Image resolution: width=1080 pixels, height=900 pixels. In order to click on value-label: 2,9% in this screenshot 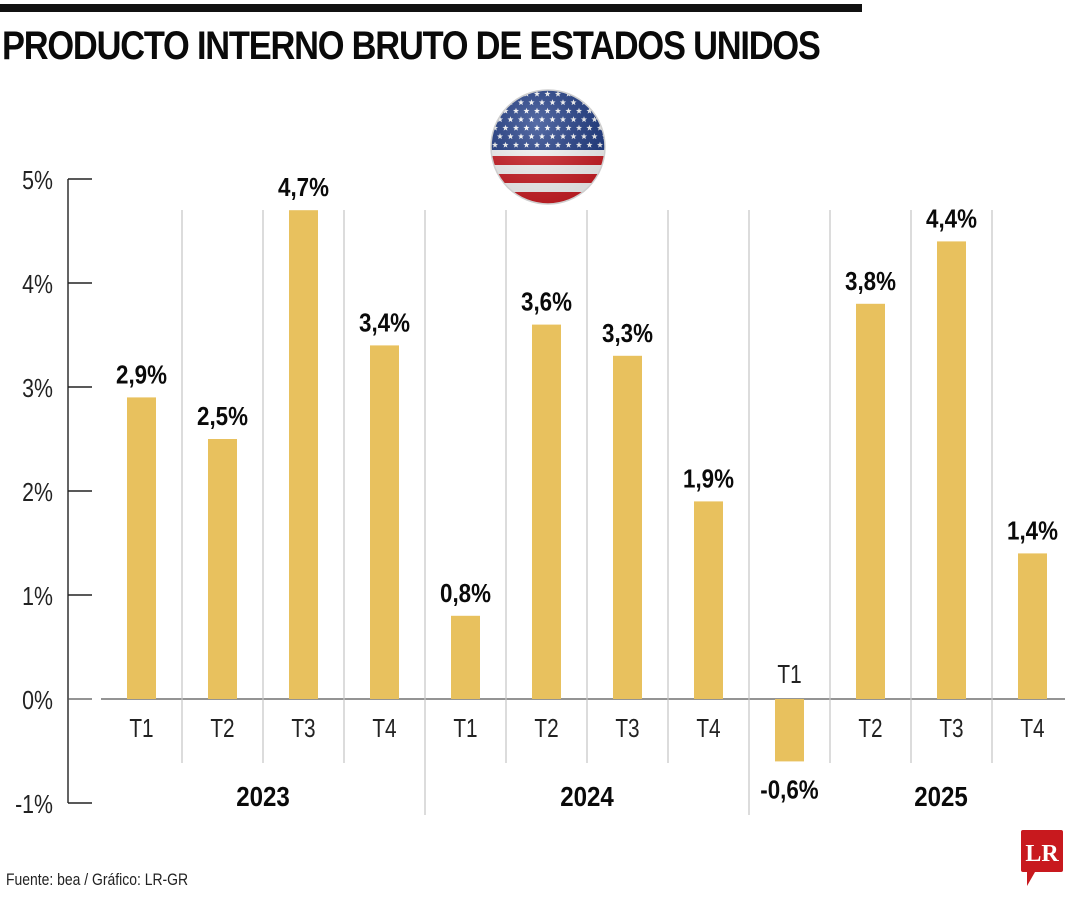, I will do `click(141, 375)`.